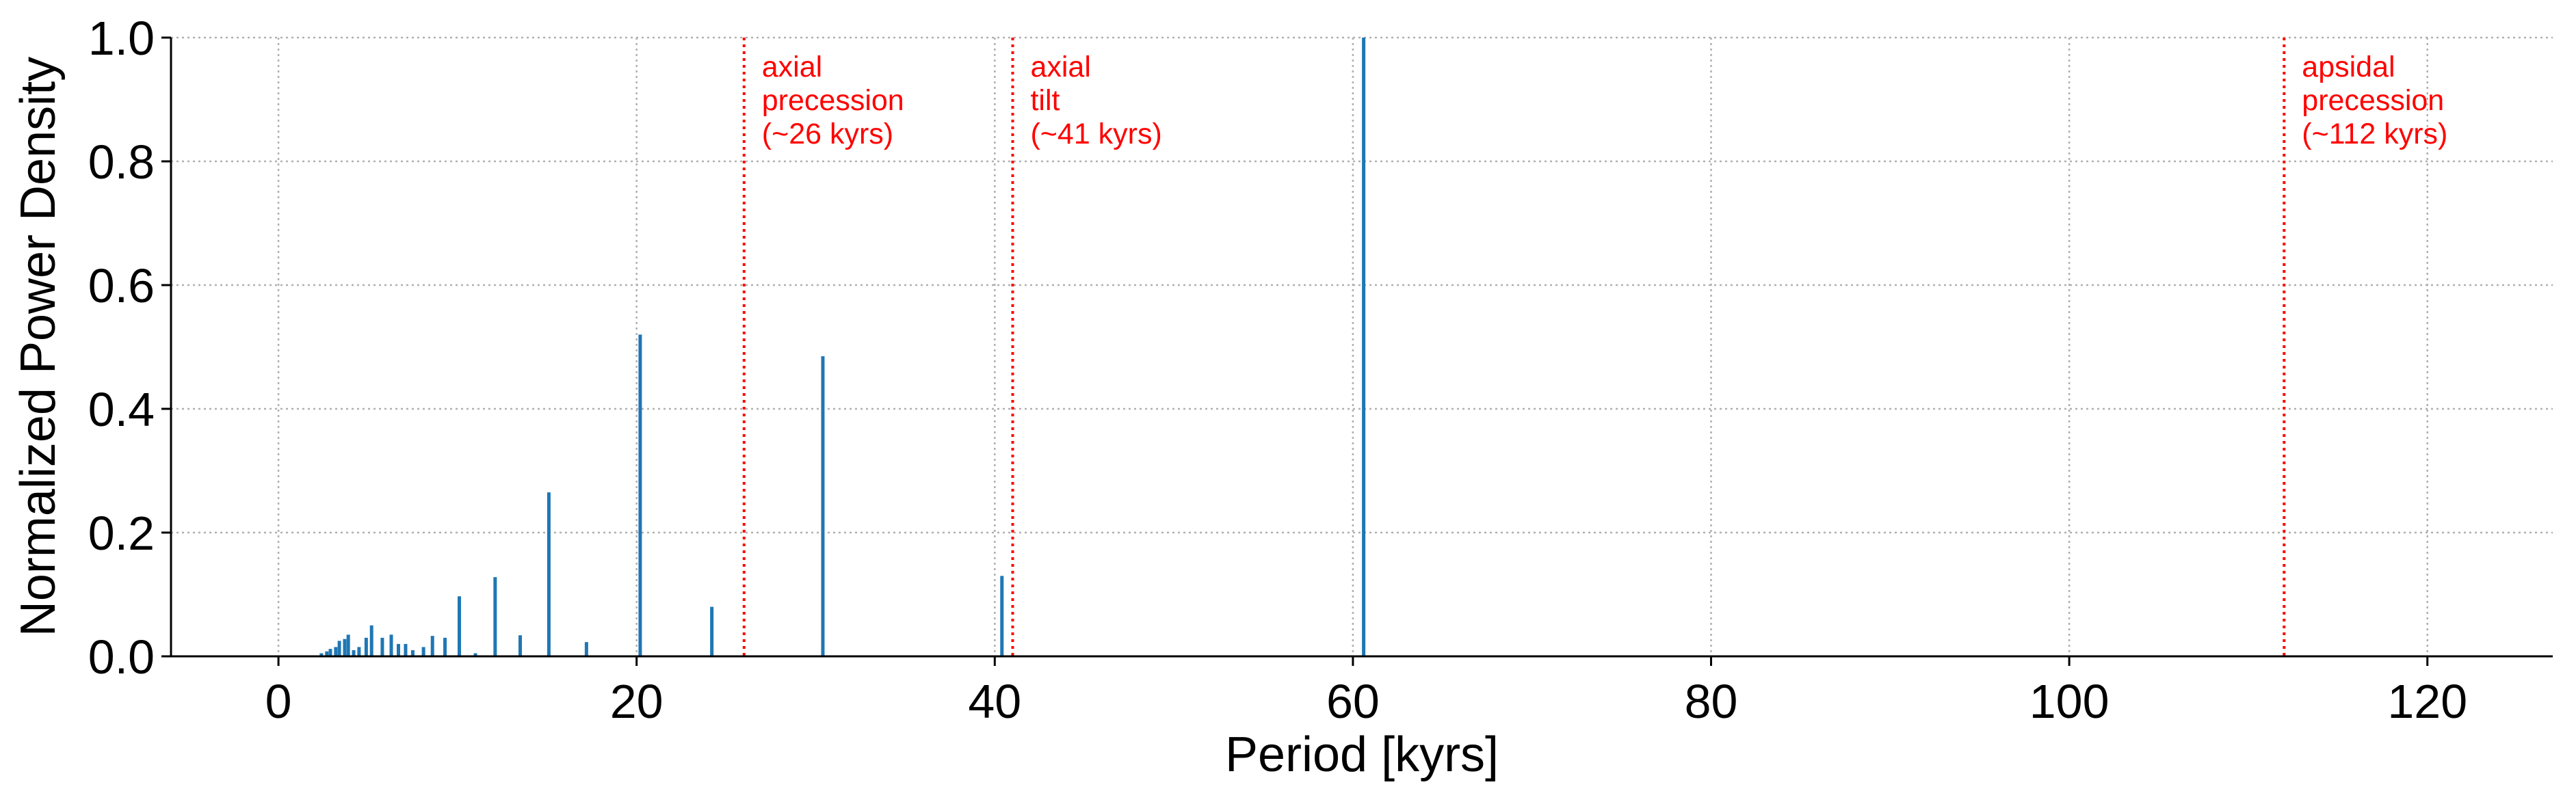 The width and height of the screenshot is (2576, 804). I want to click on x-axis-label: Period [kyrs], so click(1362, 754).